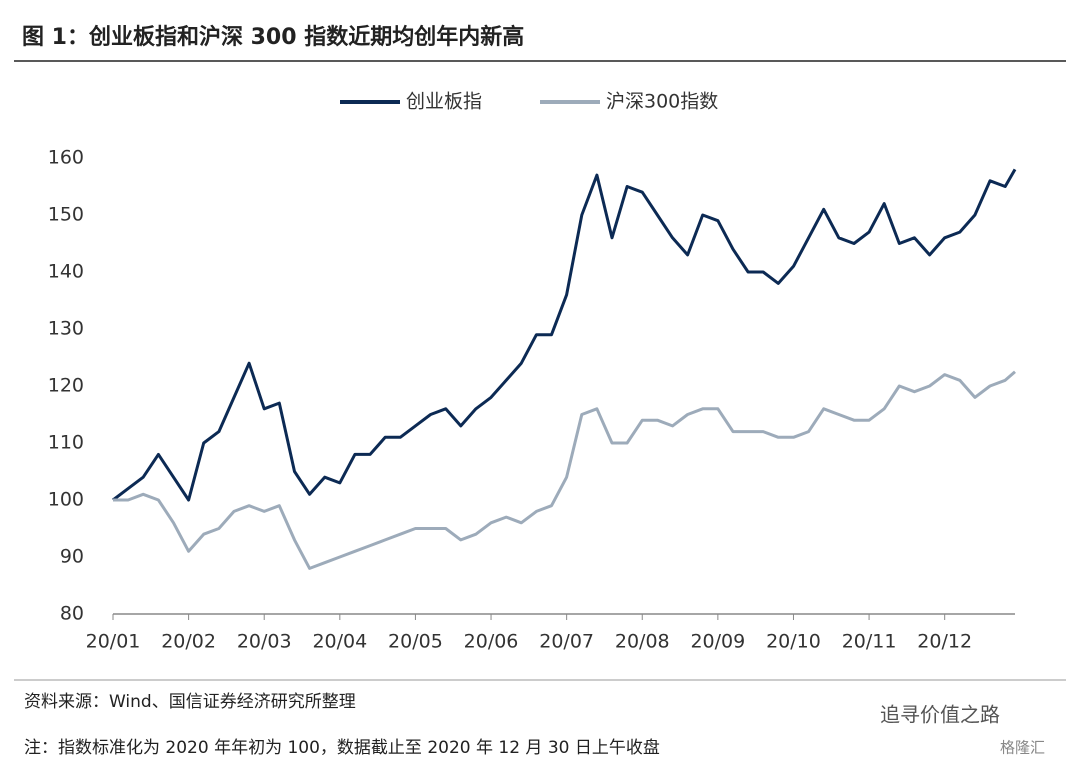  What do you see at coordinates (940, 715) in the screenshot?
I see `watermark: 追寻价值之路` at bounding box center [940, 715].